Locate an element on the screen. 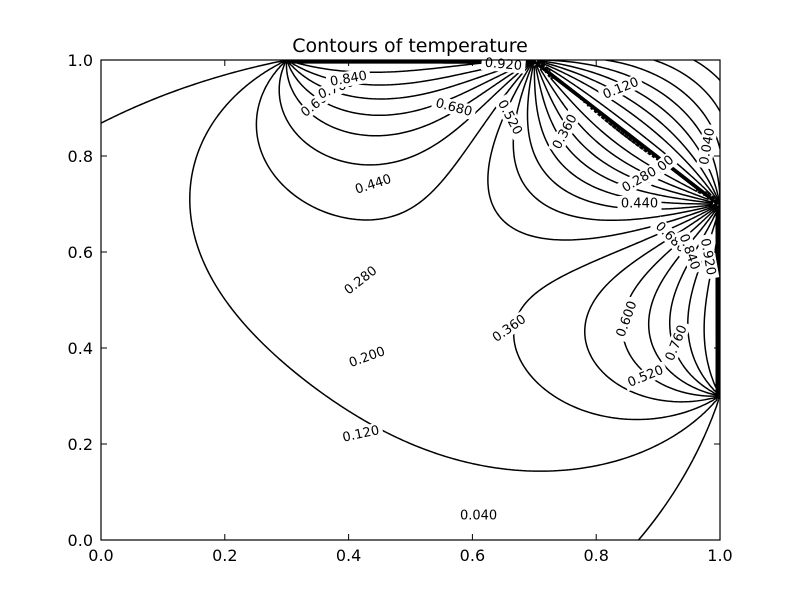 The image size is (800, 600). contour-line-0.96 is located at coordinates (627, 131).